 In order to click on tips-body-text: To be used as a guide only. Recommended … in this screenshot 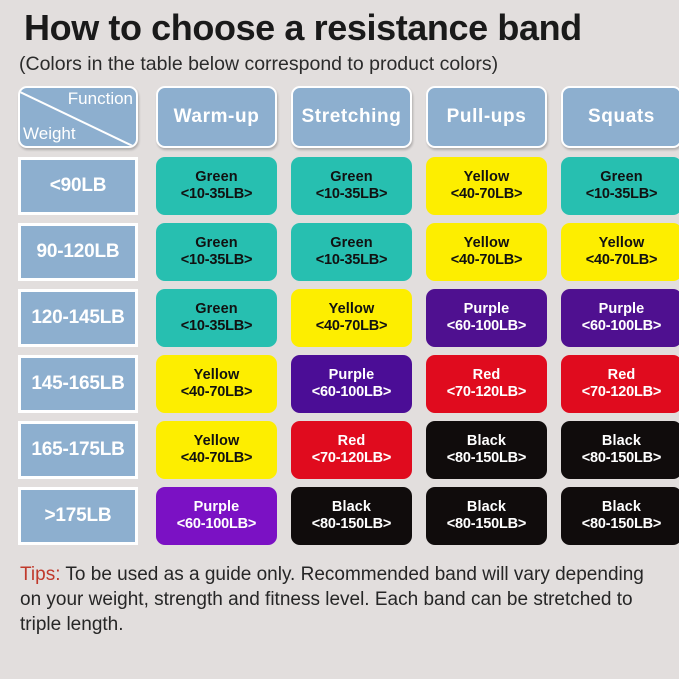, I will do `click(332, 599)`.